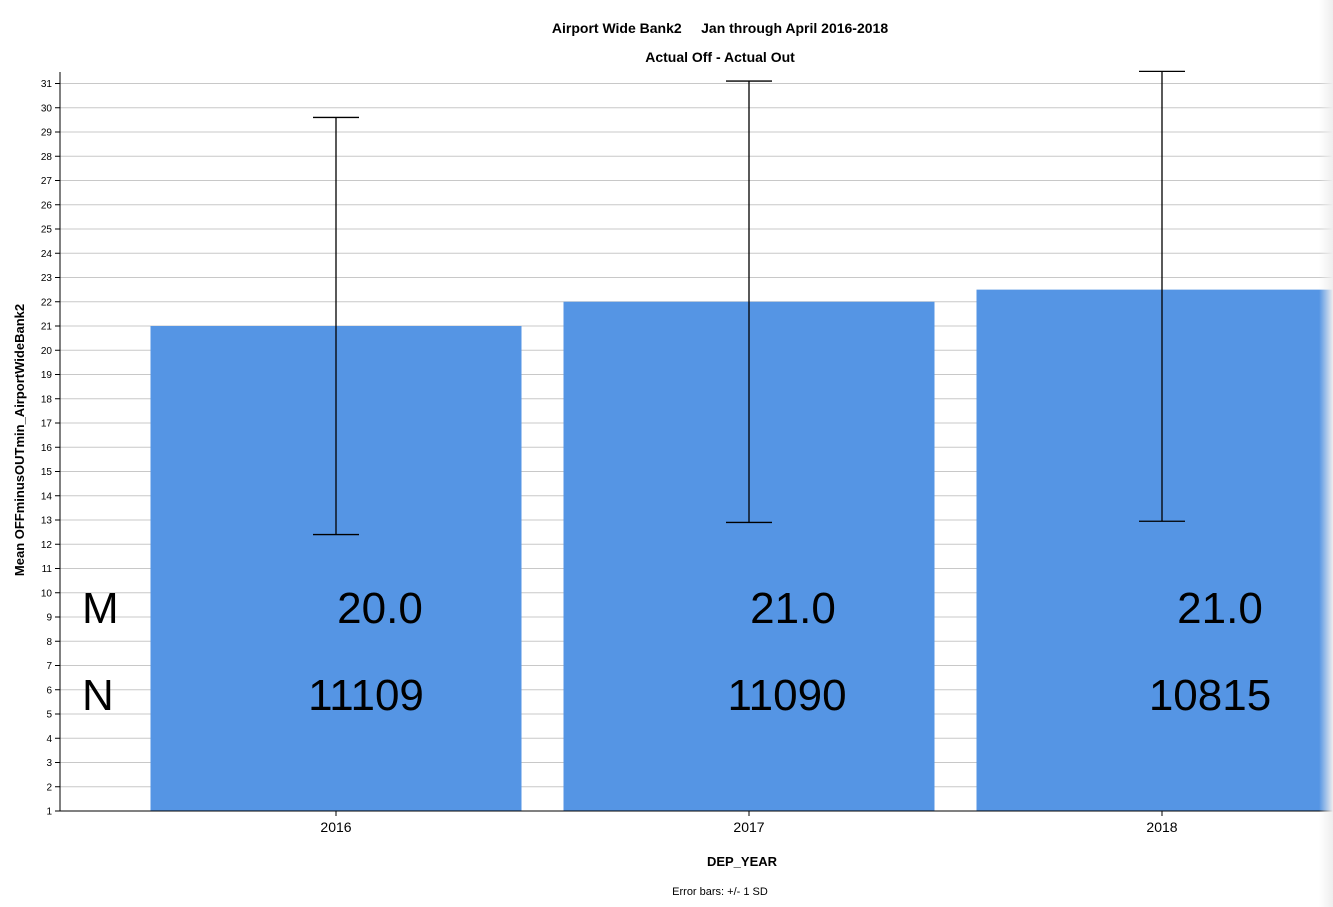  I want to click on y-tick-label: 8, so click(49, 642).